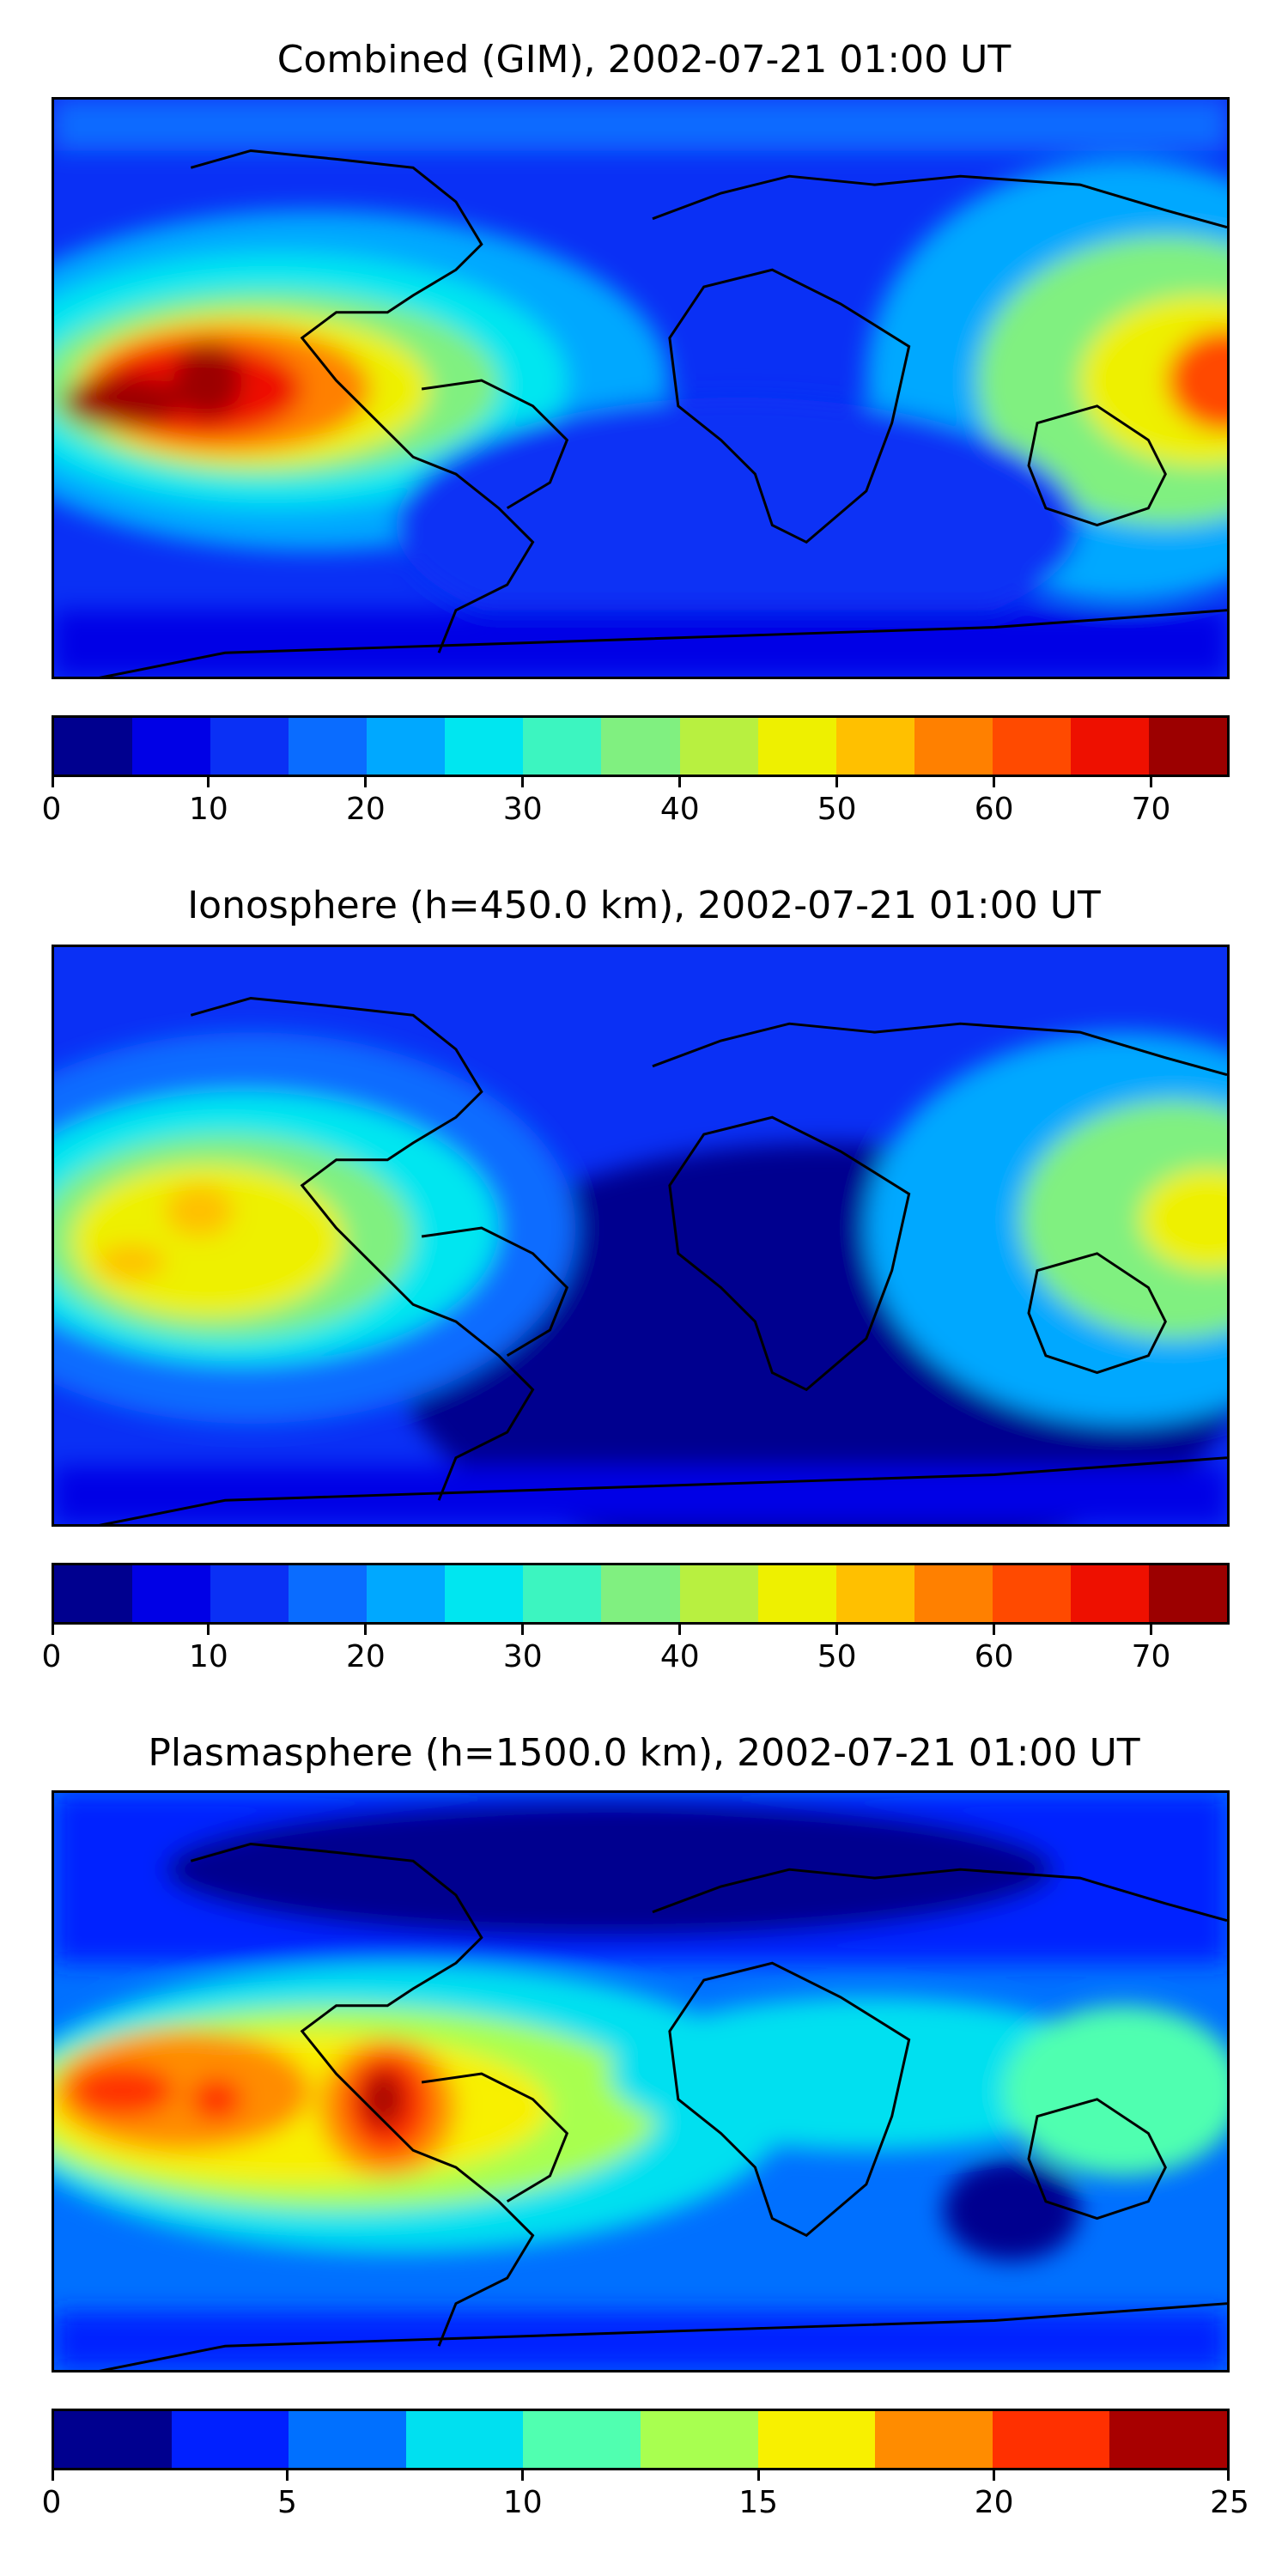  I want to click on colorbar-tick-label: 15, so click(759, 2502).